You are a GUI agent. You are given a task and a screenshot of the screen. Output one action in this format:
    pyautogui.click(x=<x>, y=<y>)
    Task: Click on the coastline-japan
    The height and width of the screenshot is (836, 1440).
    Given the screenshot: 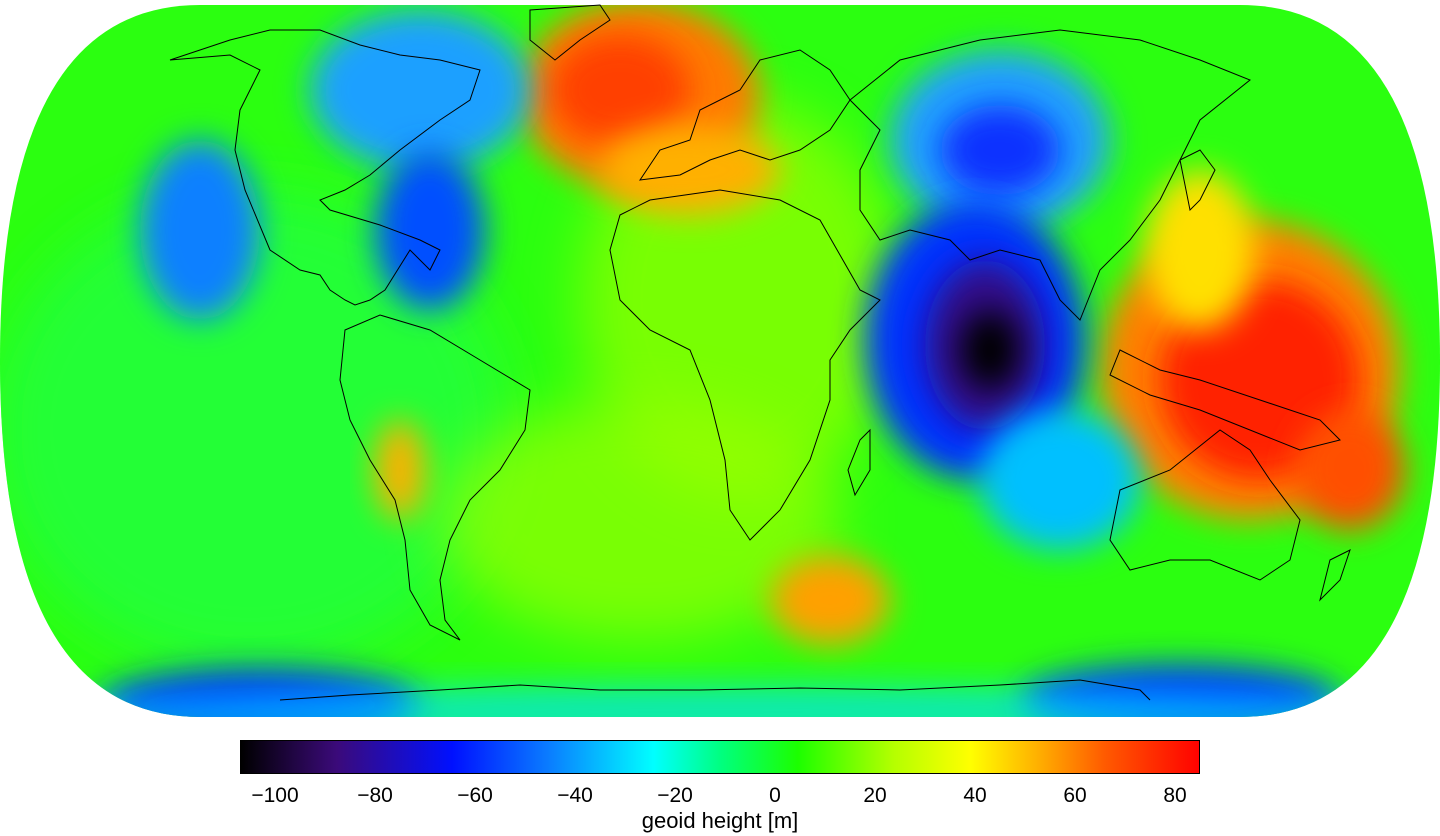 What is the action you would take?
    pyautogui.click(x=1197, y=180)
    